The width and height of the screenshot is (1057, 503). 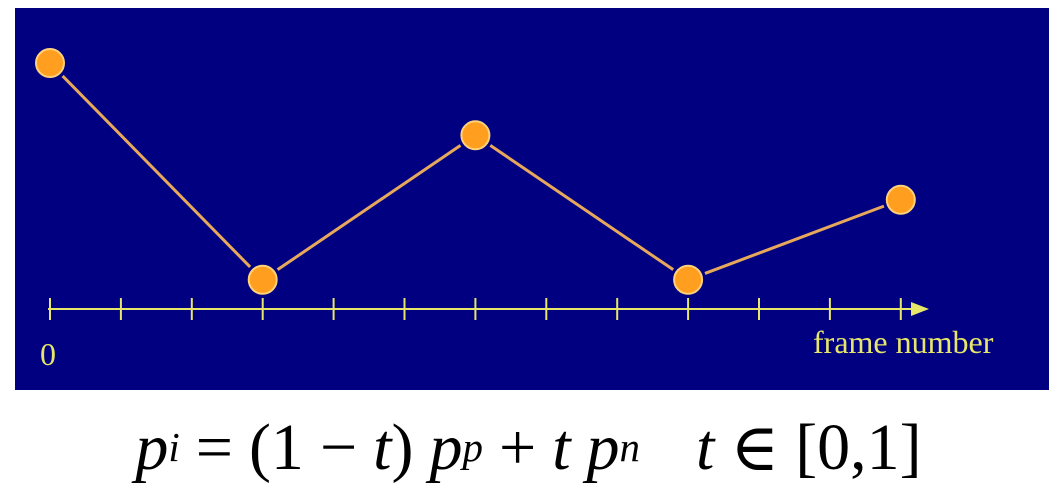 What do you see at coordinates (603, 447) in the screenshot?
I see `formula-p-next: p` at bounding box center [603, 447].